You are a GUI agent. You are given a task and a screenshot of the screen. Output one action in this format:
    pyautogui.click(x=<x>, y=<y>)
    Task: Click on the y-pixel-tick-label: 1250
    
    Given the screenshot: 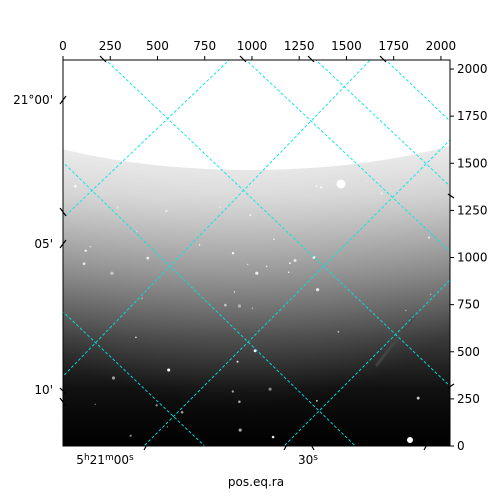 What is the action you would take?
    pyautogui.click(x=472, y=210)
    